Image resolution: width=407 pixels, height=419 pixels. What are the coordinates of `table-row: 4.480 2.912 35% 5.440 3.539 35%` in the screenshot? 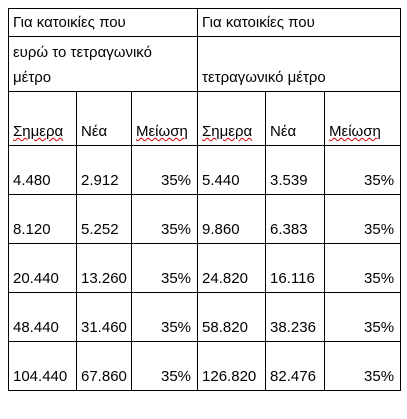 It's located at (205, 170).